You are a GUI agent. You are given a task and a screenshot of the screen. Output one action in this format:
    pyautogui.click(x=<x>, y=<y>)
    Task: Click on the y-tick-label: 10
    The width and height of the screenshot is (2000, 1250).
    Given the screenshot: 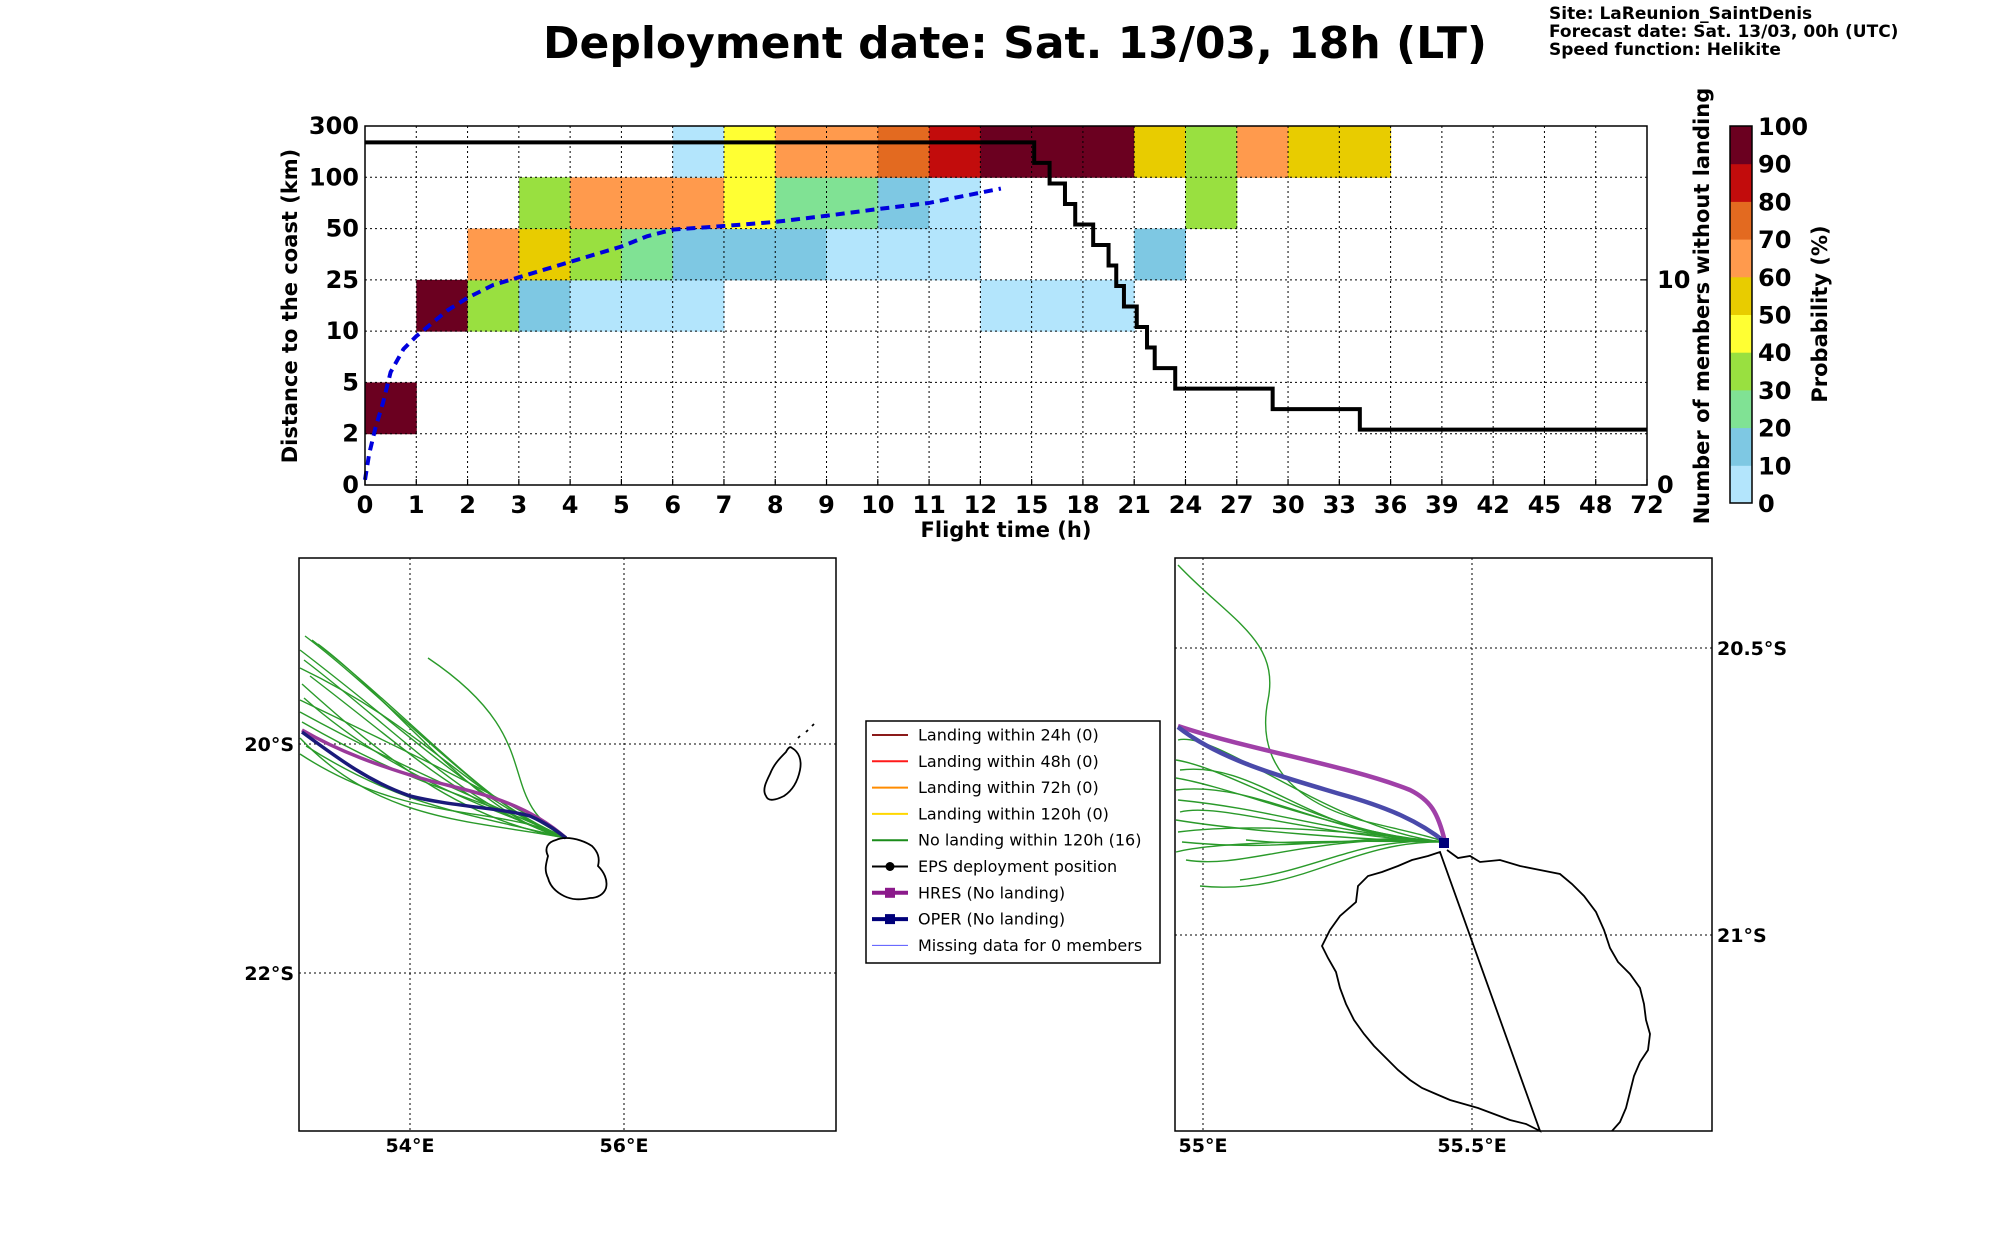 What is the action you would take?
    pyautogui.click(x=342, y=331)
    